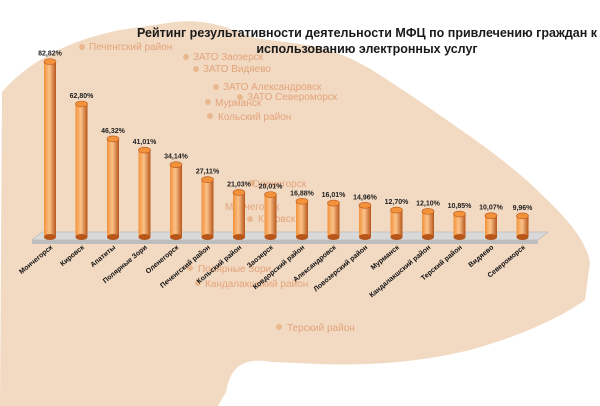 The width and height of the screenshot is (600, 406). I want to click on map-label-polyarnye-zori: Полярные Зори, so click(234, 269).